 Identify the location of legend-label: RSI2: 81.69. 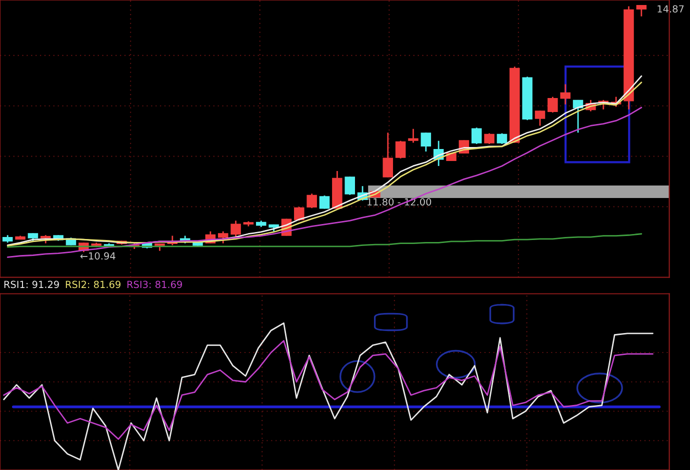
(93, 284).